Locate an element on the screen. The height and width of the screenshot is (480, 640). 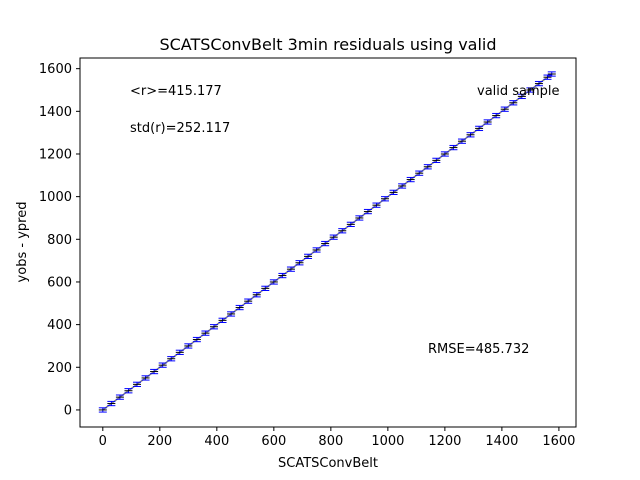
mean-r-annotation: <r>=415.177 is located at coordinates (176, 91).